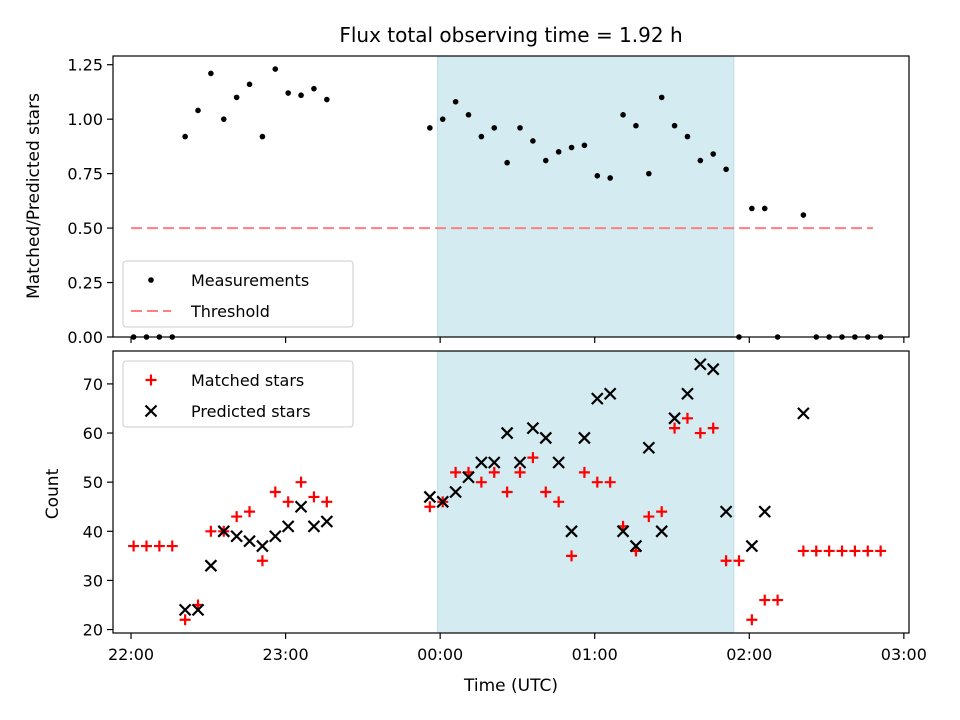 The height and width of the screenshot is (720, 960). What do you see at coordinates (286, 654) in the screenshot?
I see `x-tick-label: 23:00` at bounding box center [286, 654].